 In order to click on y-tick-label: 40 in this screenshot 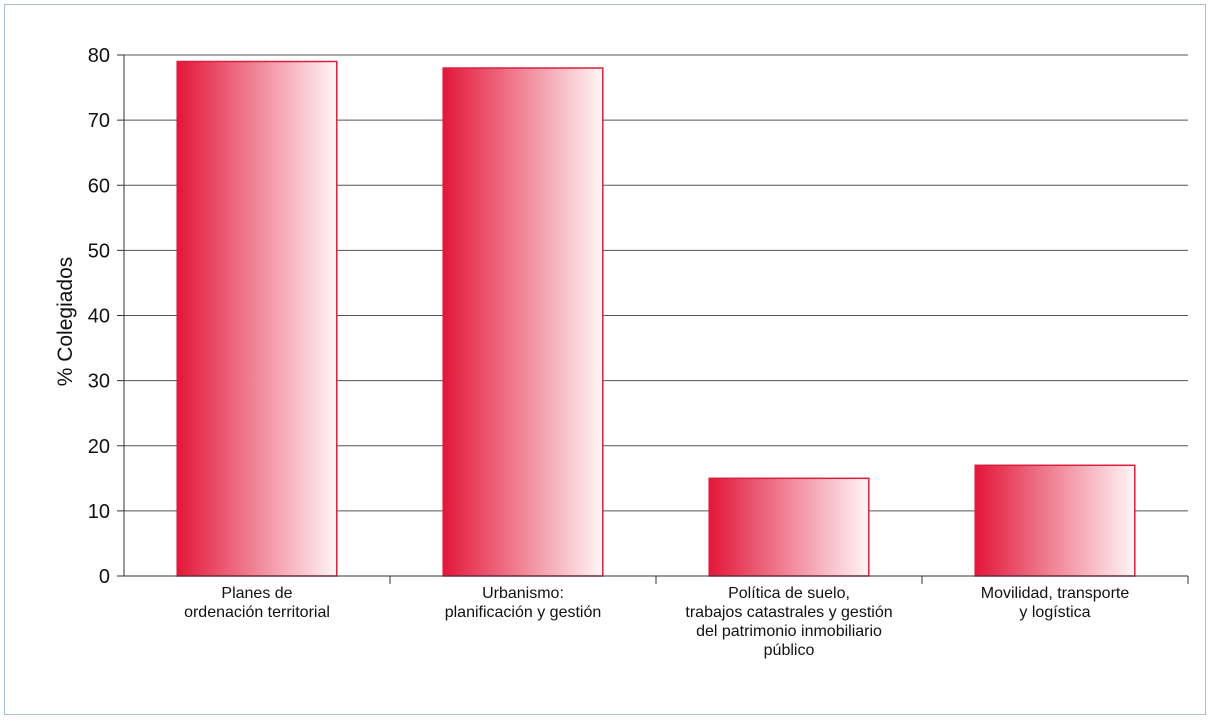, I will do `click(99, 317)`.